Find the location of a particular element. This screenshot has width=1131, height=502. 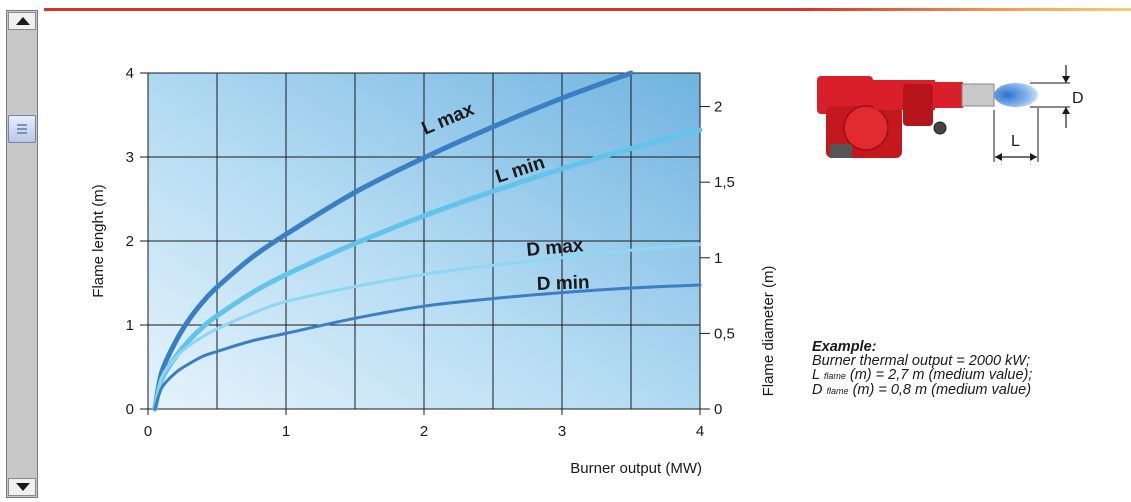

scroll-up-button is located at coordinates (22, 21).